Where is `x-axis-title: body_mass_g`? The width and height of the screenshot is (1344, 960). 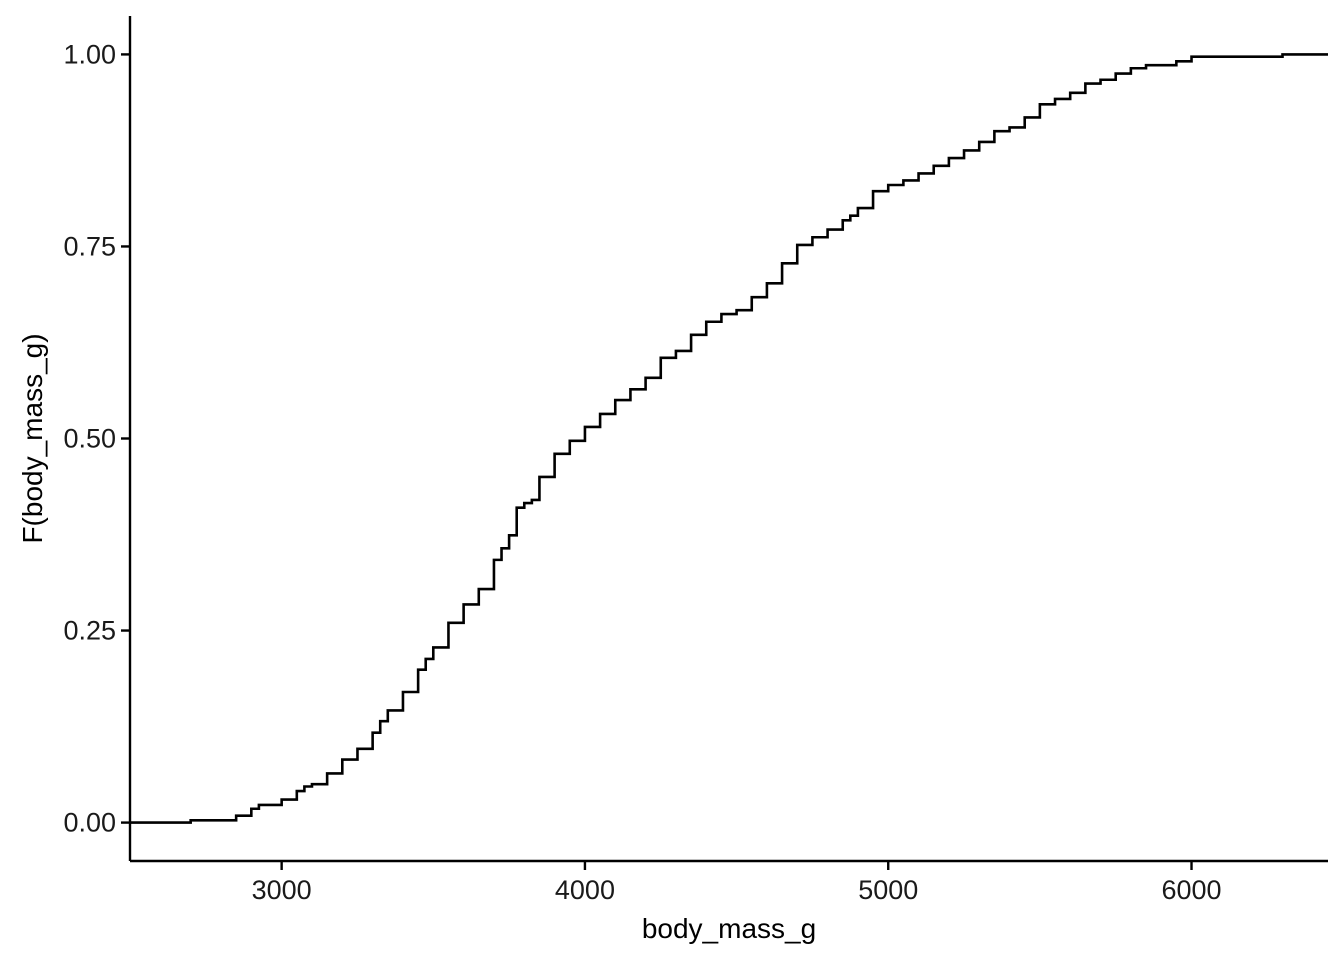
x-axis-title: body_mass_g is located at coordinates (729, 928).